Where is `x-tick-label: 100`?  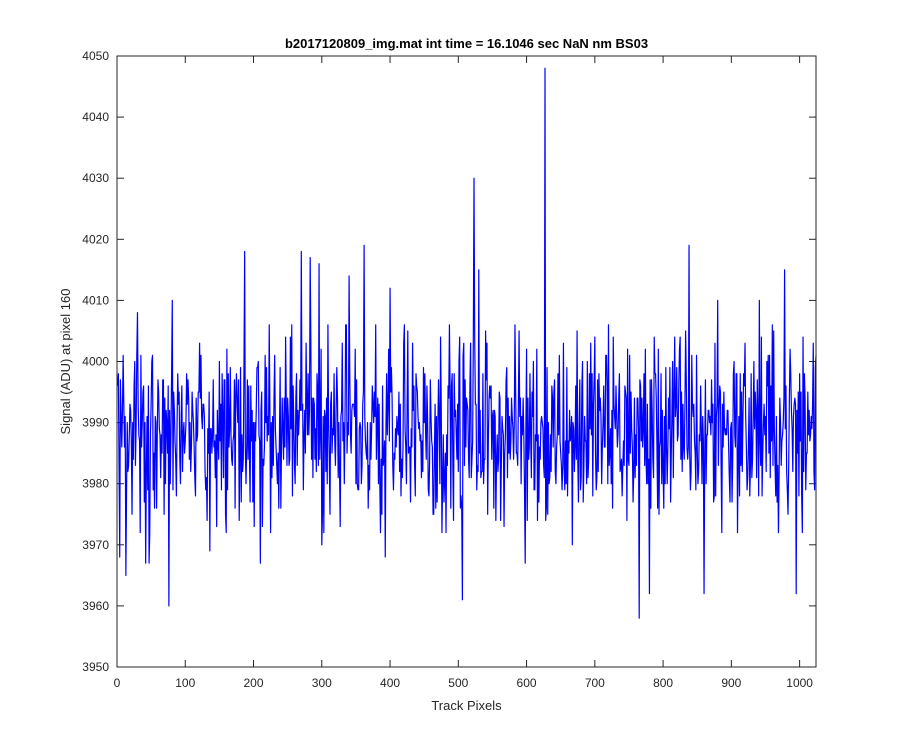 x-tick-label: 100 is located at coordinates (185, 683).